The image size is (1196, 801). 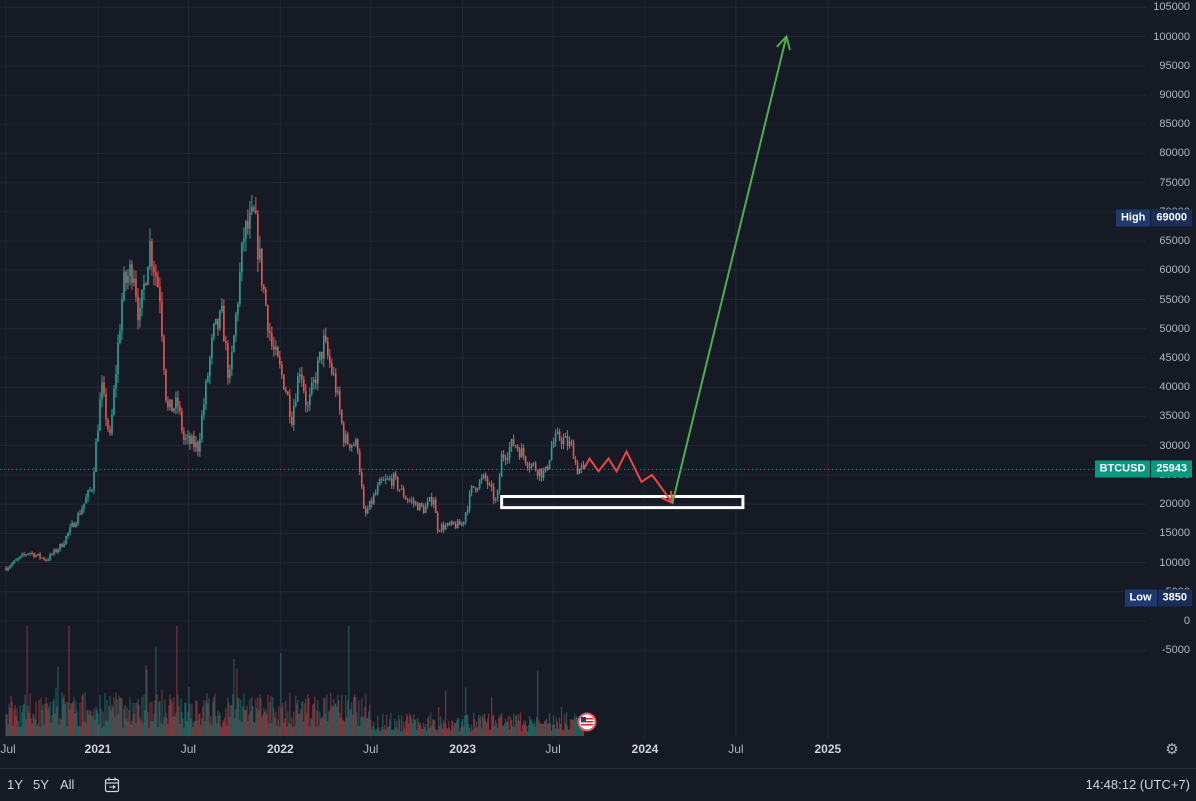 What do you see at coordinates (67, 784) in the screenshot?
I see `range-all-button: All` at bounding box center [67, 784].